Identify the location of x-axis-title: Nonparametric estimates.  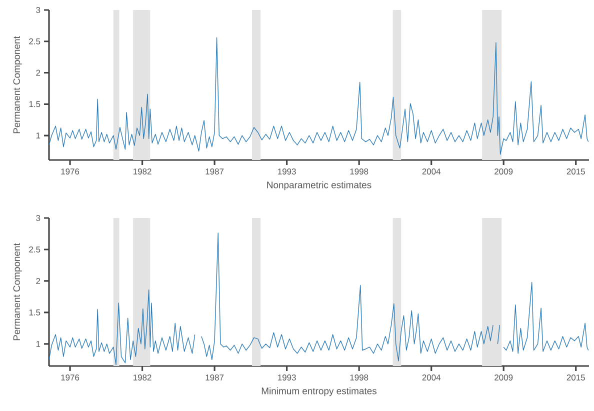
(319, 185).